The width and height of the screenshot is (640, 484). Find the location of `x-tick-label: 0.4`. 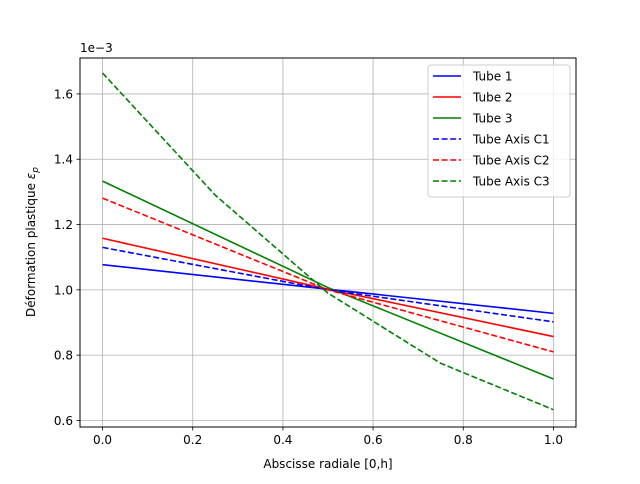

x-tick-label: 0.4 is located at coordinates (282, 440).